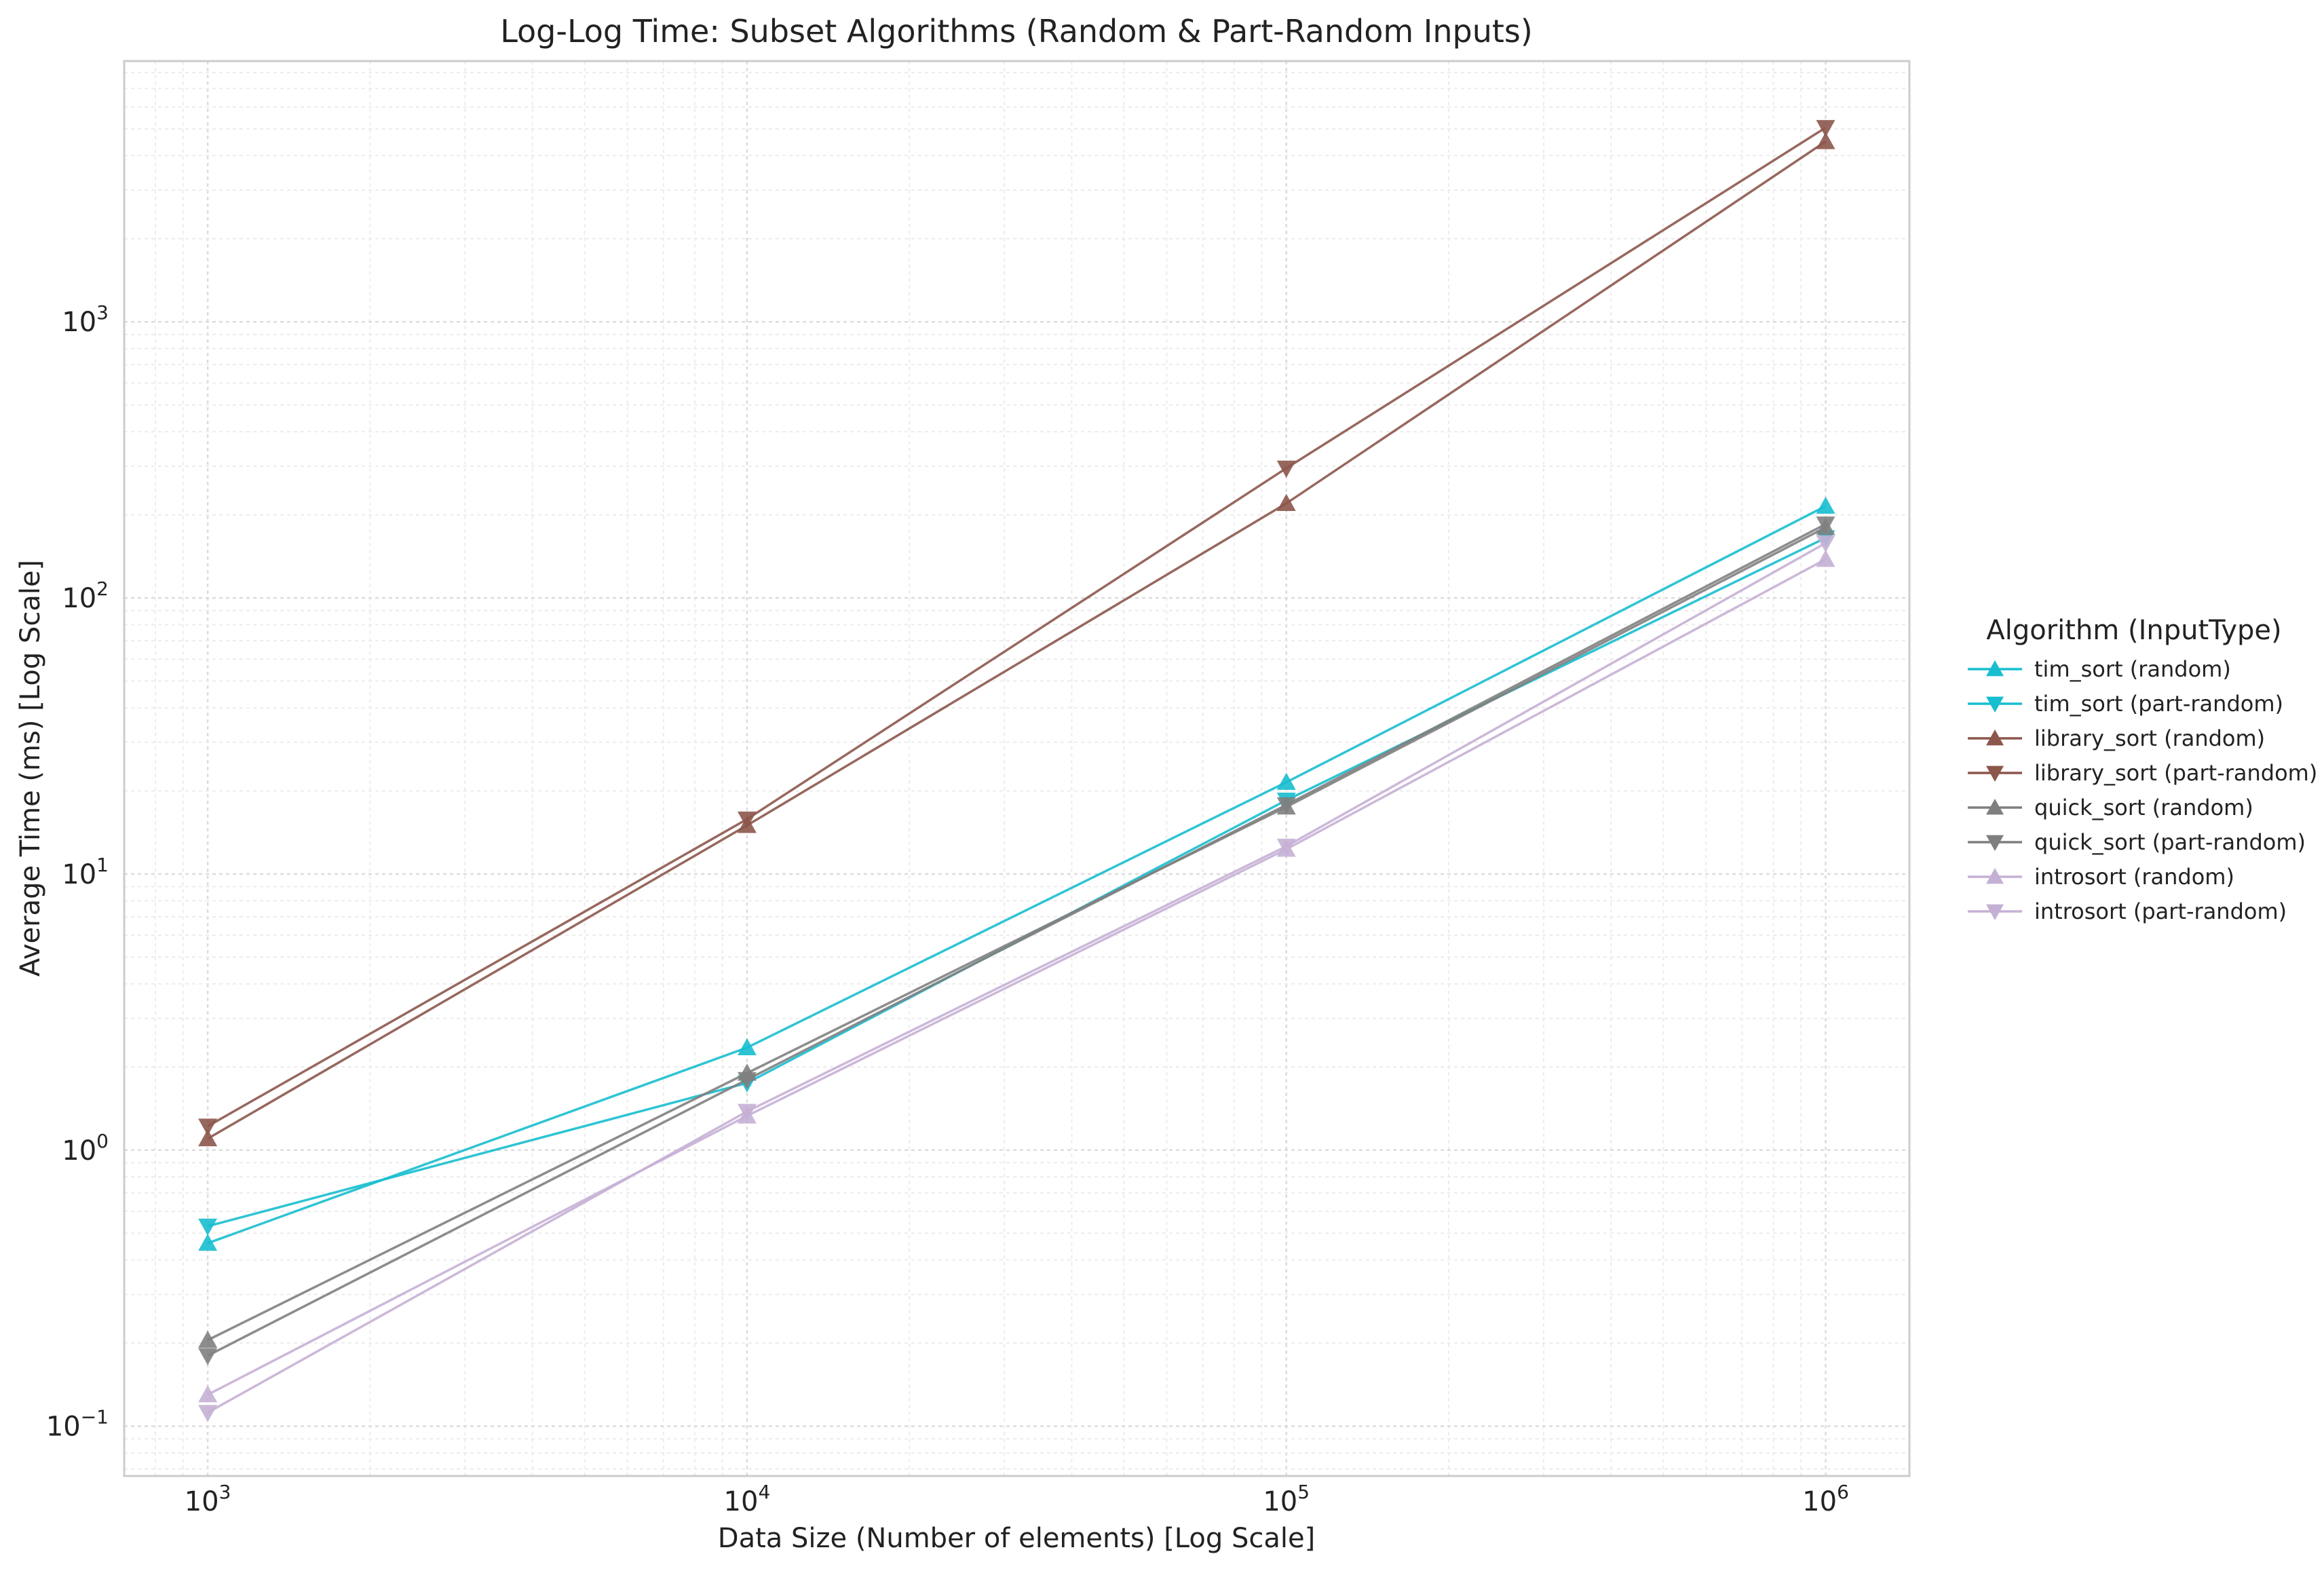 The image size is (2324, 1571). I want to click on legend-label: quick_sort (part-random), so click(2170, 842).